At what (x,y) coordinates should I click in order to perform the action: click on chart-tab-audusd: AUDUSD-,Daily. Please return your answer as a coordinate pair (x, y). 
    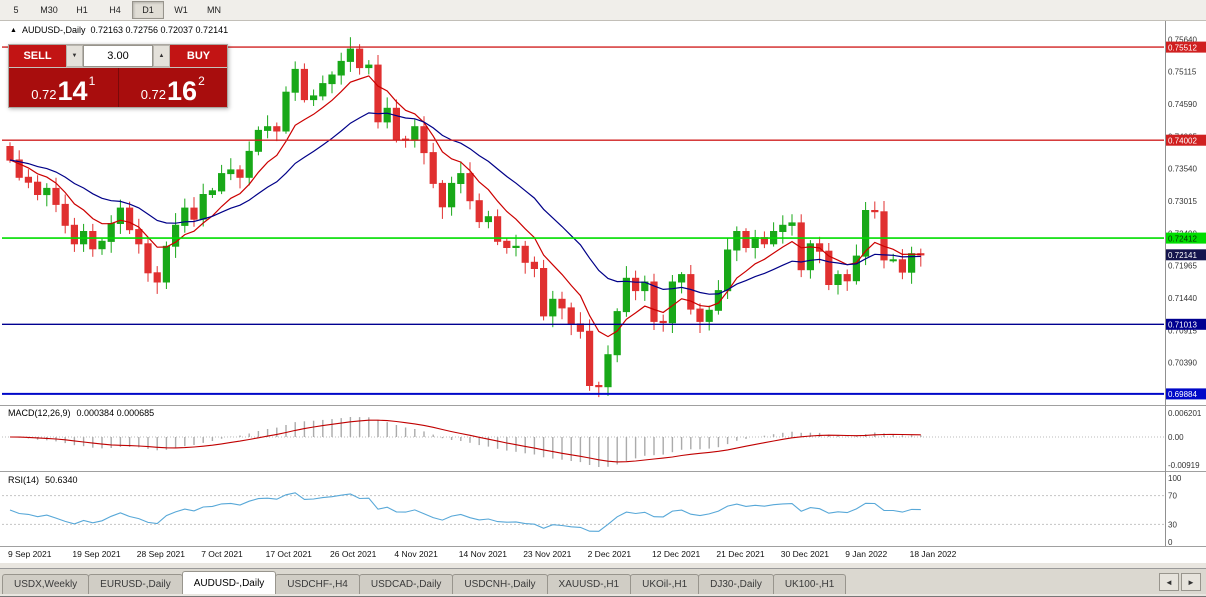
    Looking at the image, I should click on (229, 582).